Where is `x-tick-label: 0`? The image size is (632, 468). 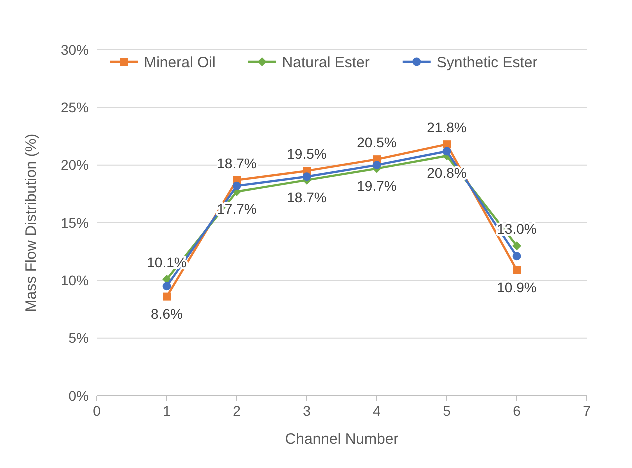 x-tick-label: 0 is located at coordinates (97, 411).